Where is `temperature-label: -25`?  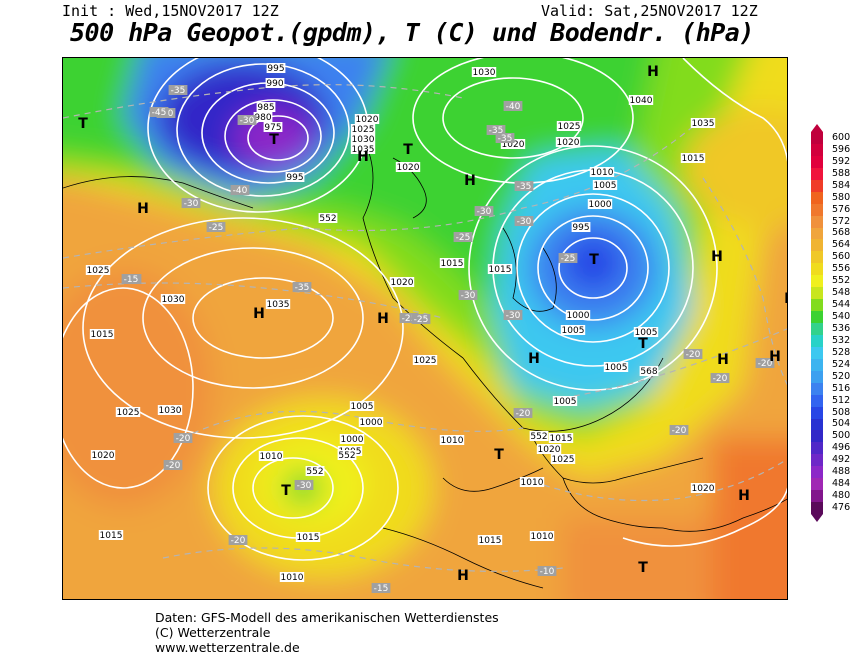 temperature-label: -25 is located at coordinates (216, 228).